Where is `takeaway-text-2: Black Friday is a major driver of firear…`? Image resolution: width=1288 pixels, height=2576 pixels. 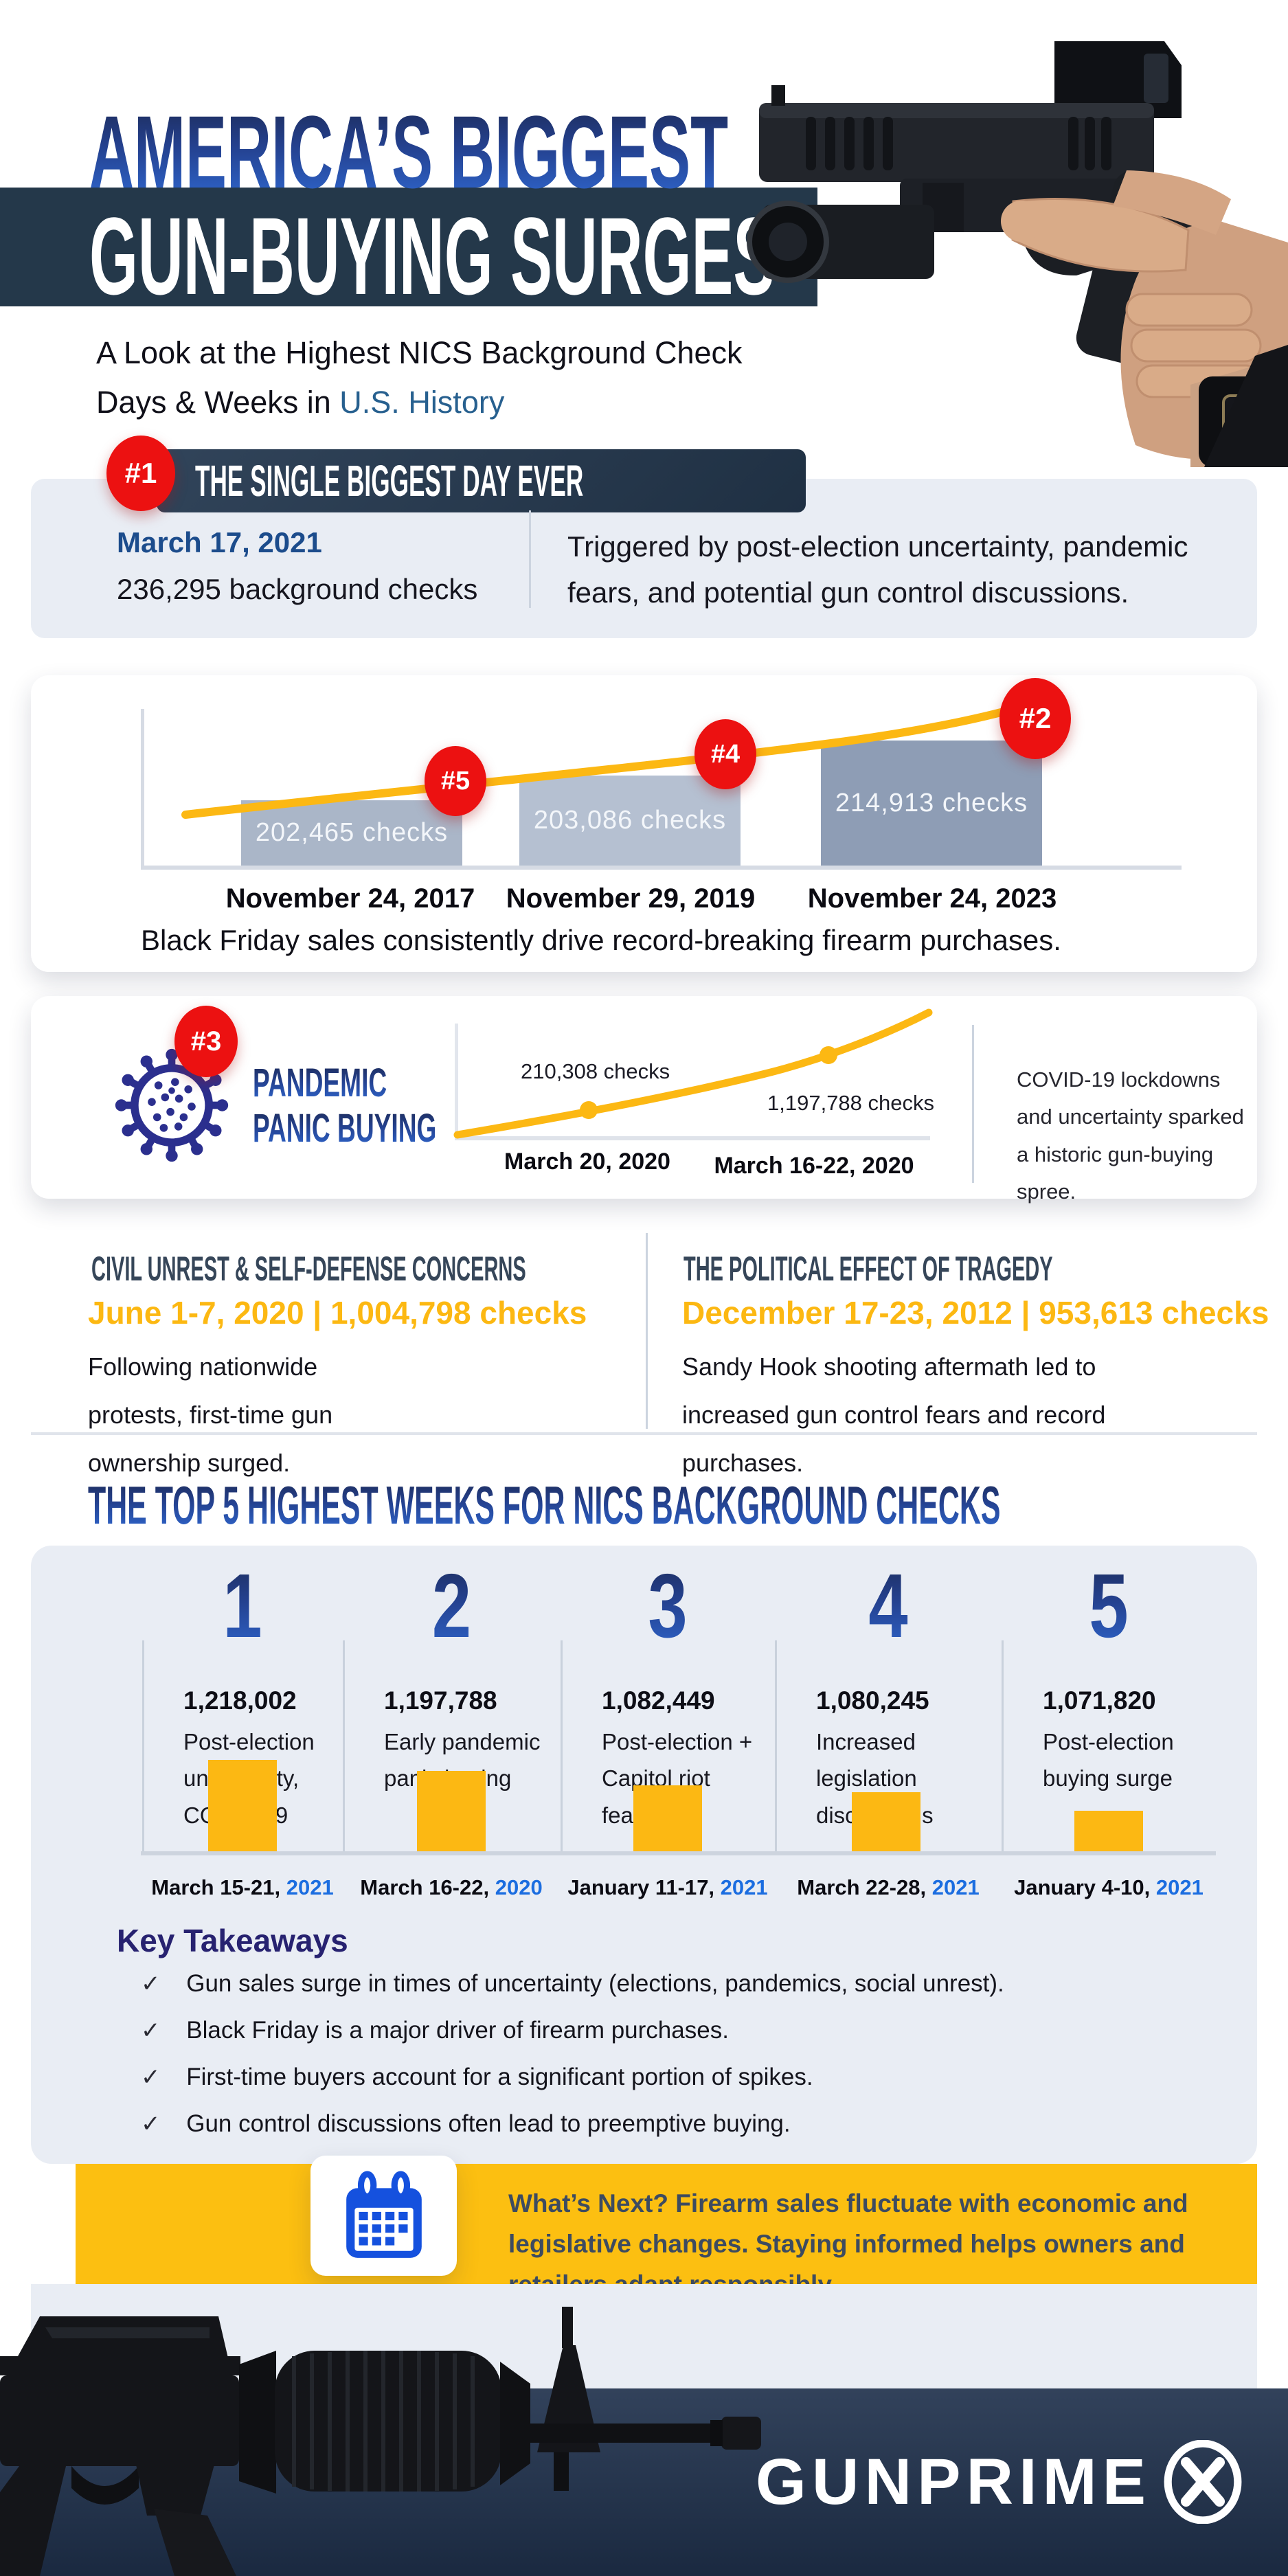 takeaway-text-2: Black Friday is a major driver of firear… is located at coordinates (457, 2030).